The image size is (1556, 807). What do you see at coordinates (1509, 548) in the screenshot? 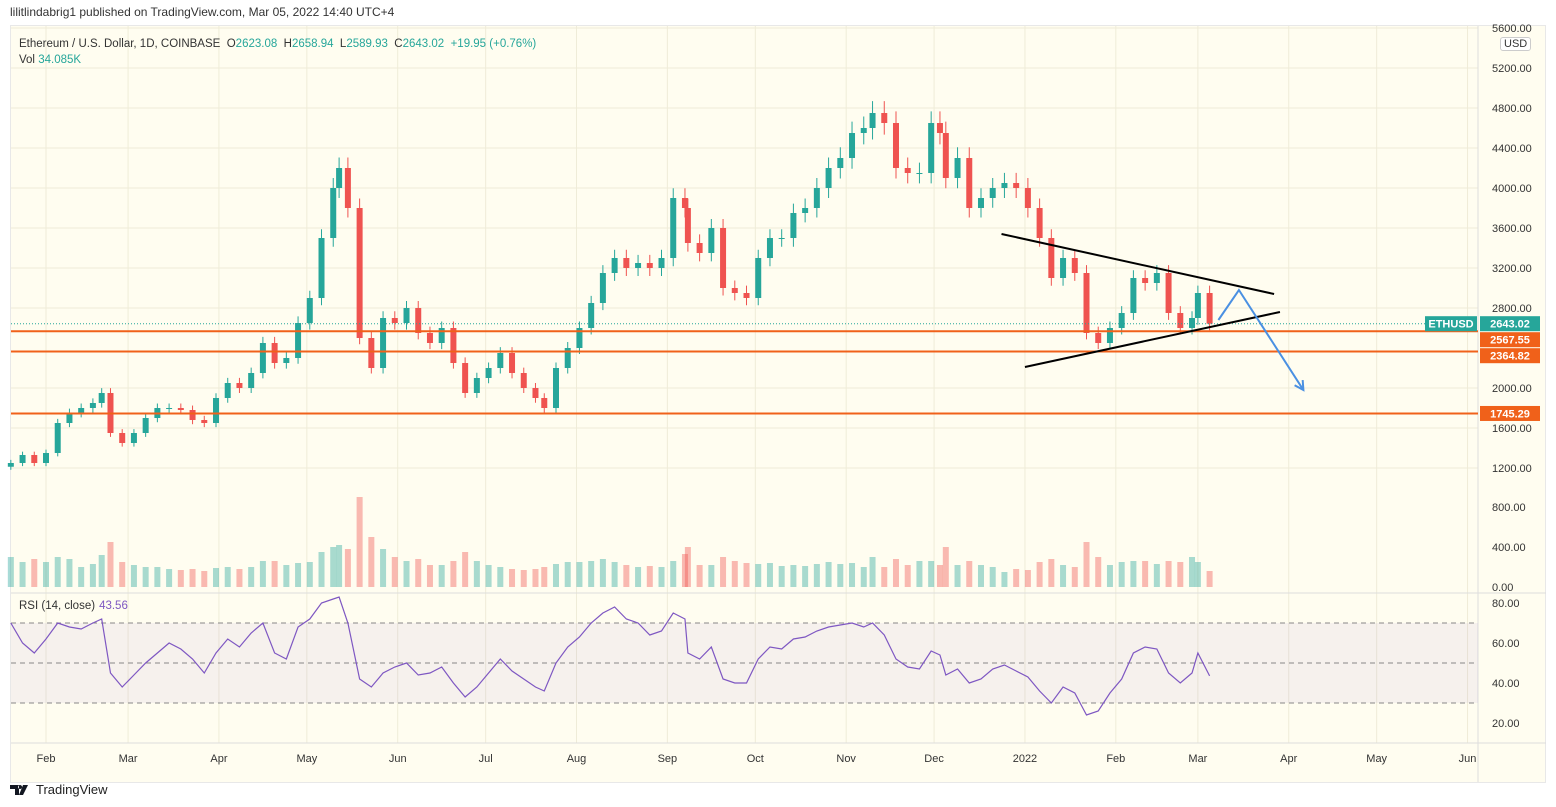
I see `volume-tick-label: 400.00` at bounding box center [1509, 548].